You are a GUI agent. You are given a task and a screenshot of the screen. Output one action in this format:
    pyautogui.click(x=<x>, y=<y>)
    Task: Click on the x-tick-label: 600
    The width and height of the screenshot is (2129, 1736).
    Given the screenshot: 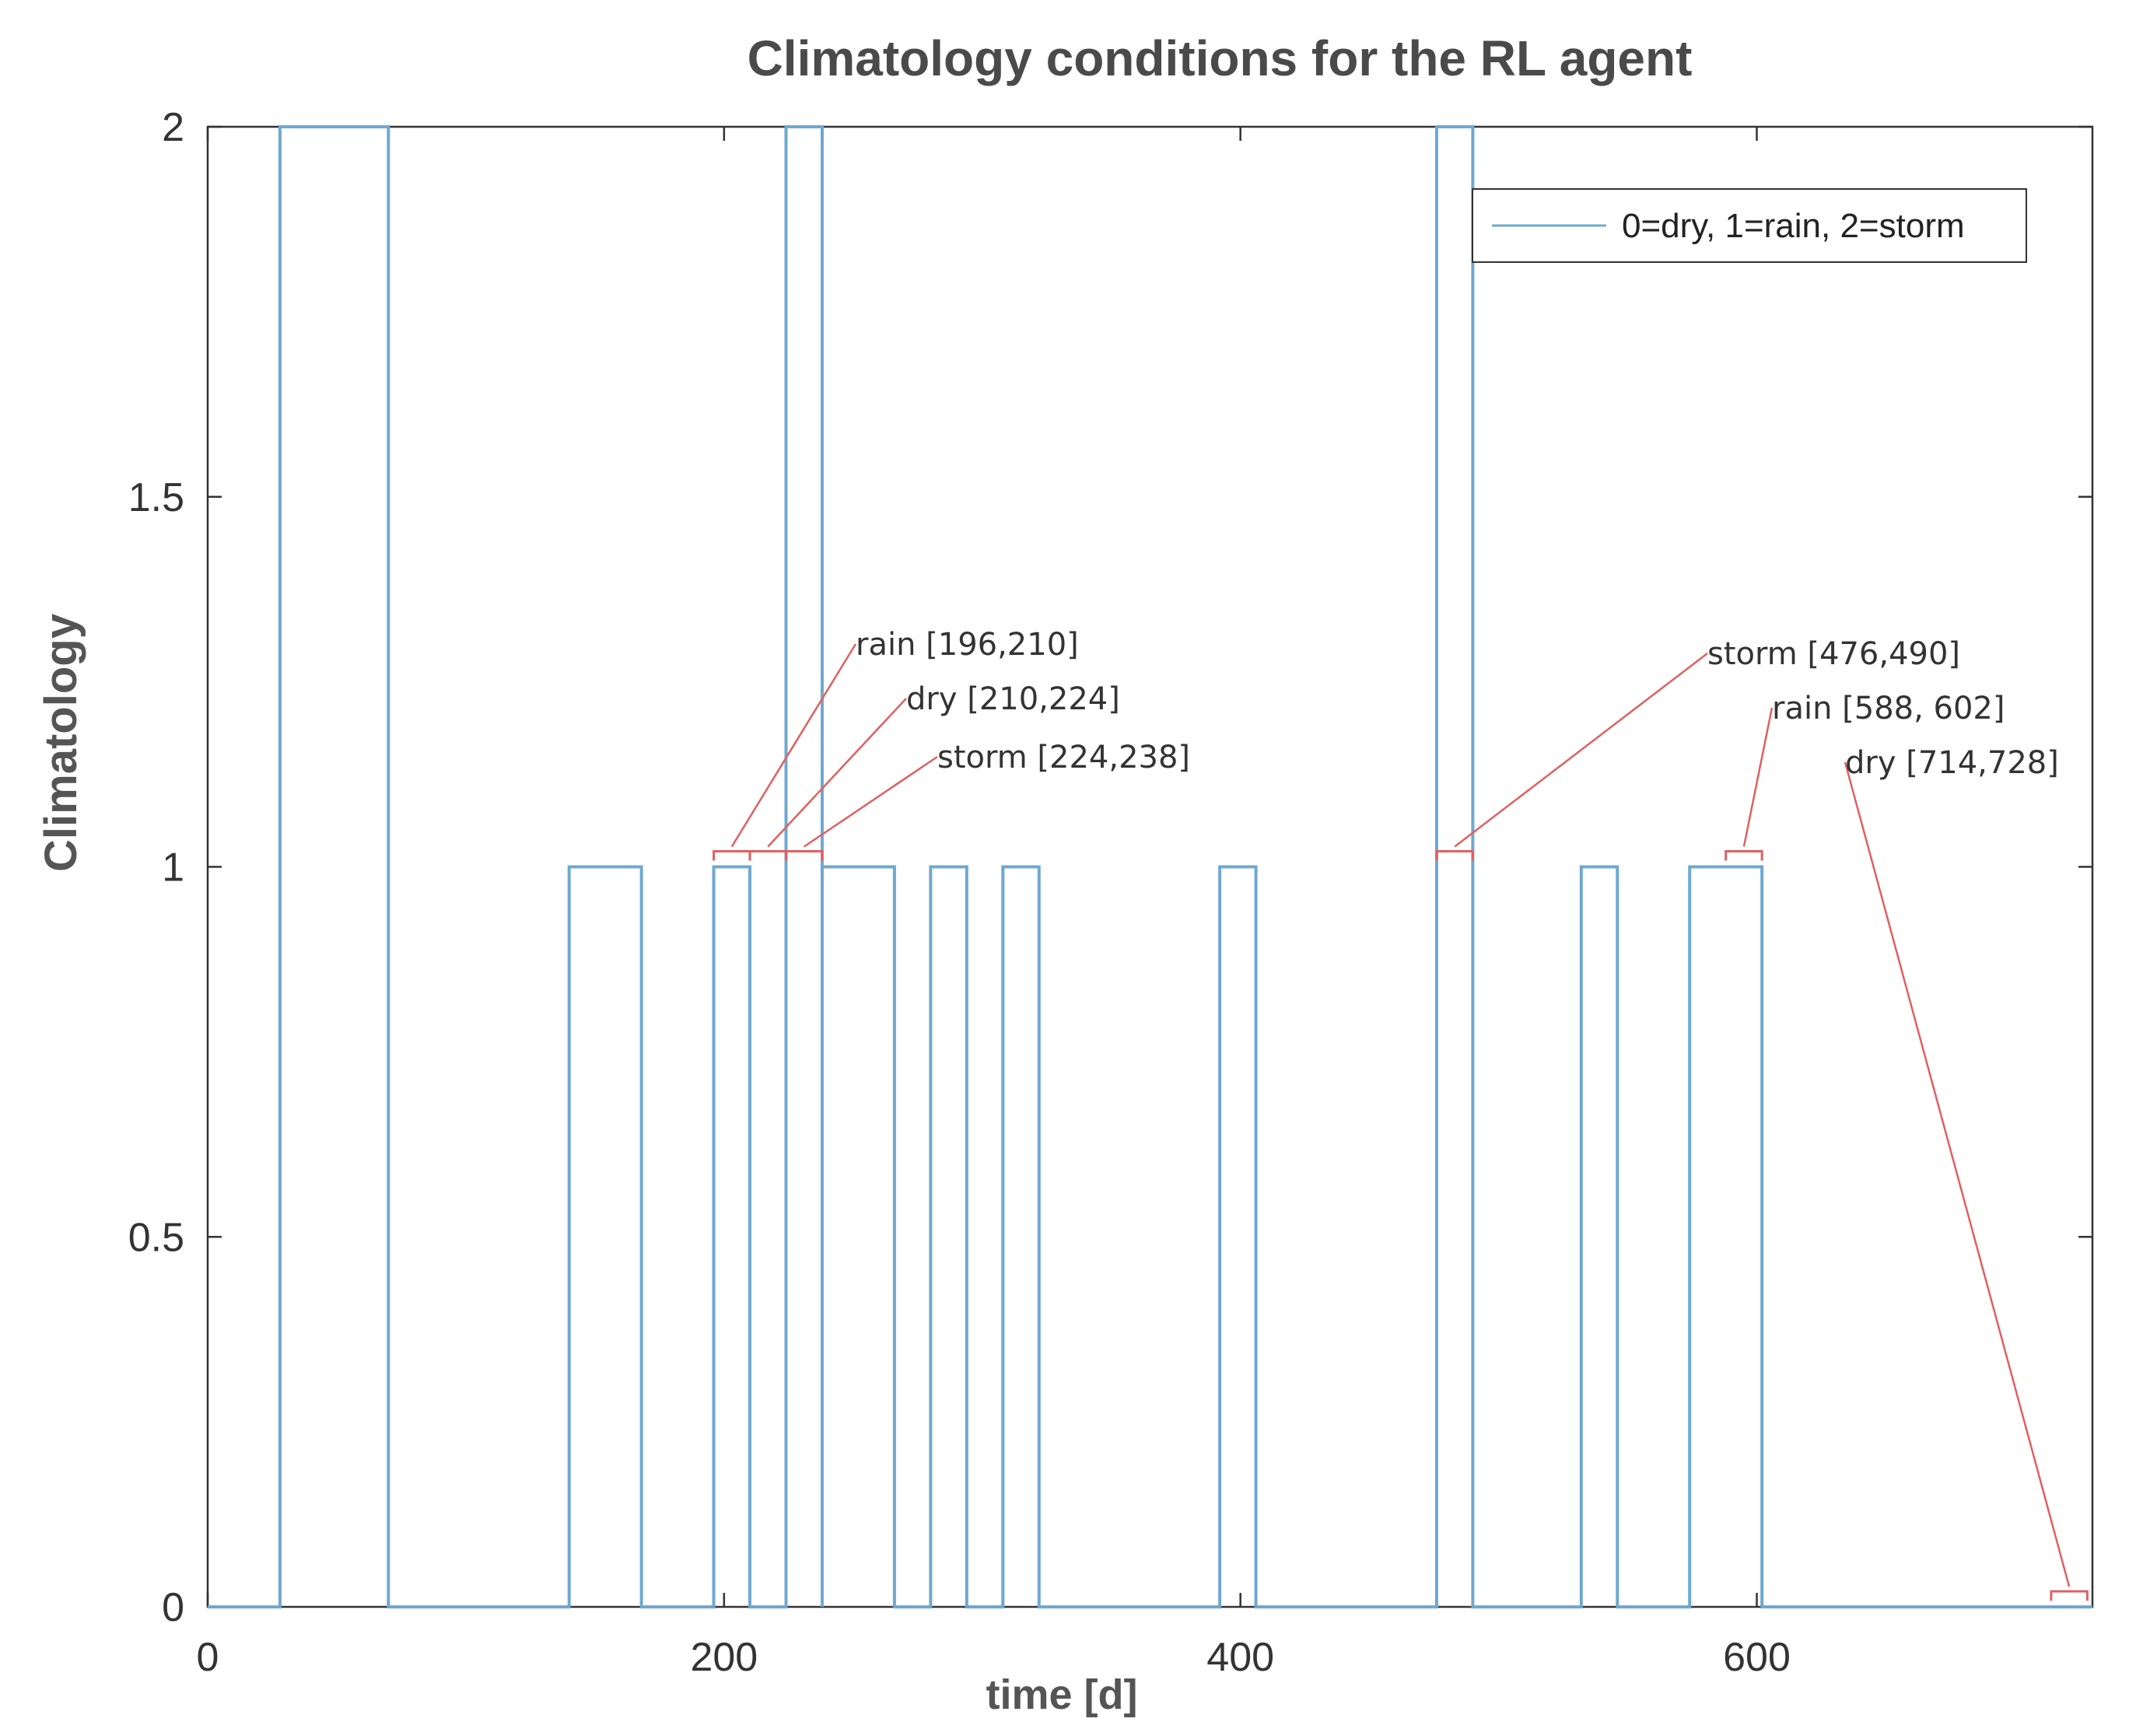 What is the action you would take?
    pyautogui.click(x=1757, y=1658)
    